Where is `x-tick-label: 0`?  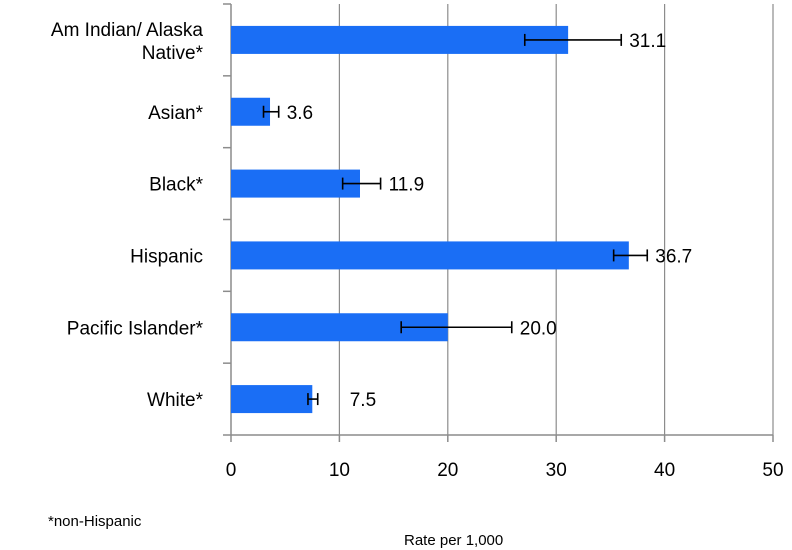 x-tick-label: 0 is located at coordinates (231, 470).